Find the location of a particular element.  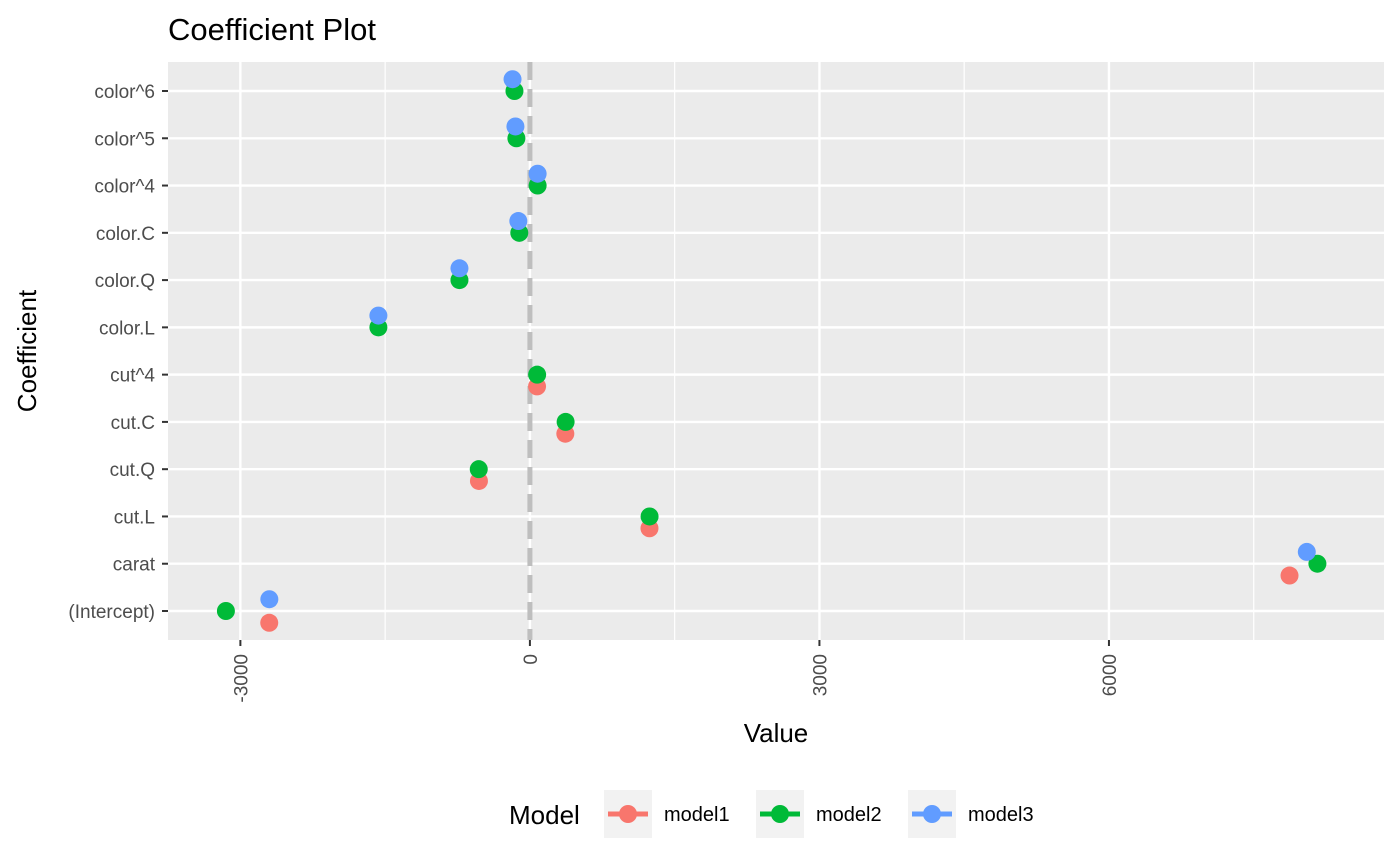

y-tick-label: cut.L is located at coordinates (134, 517).